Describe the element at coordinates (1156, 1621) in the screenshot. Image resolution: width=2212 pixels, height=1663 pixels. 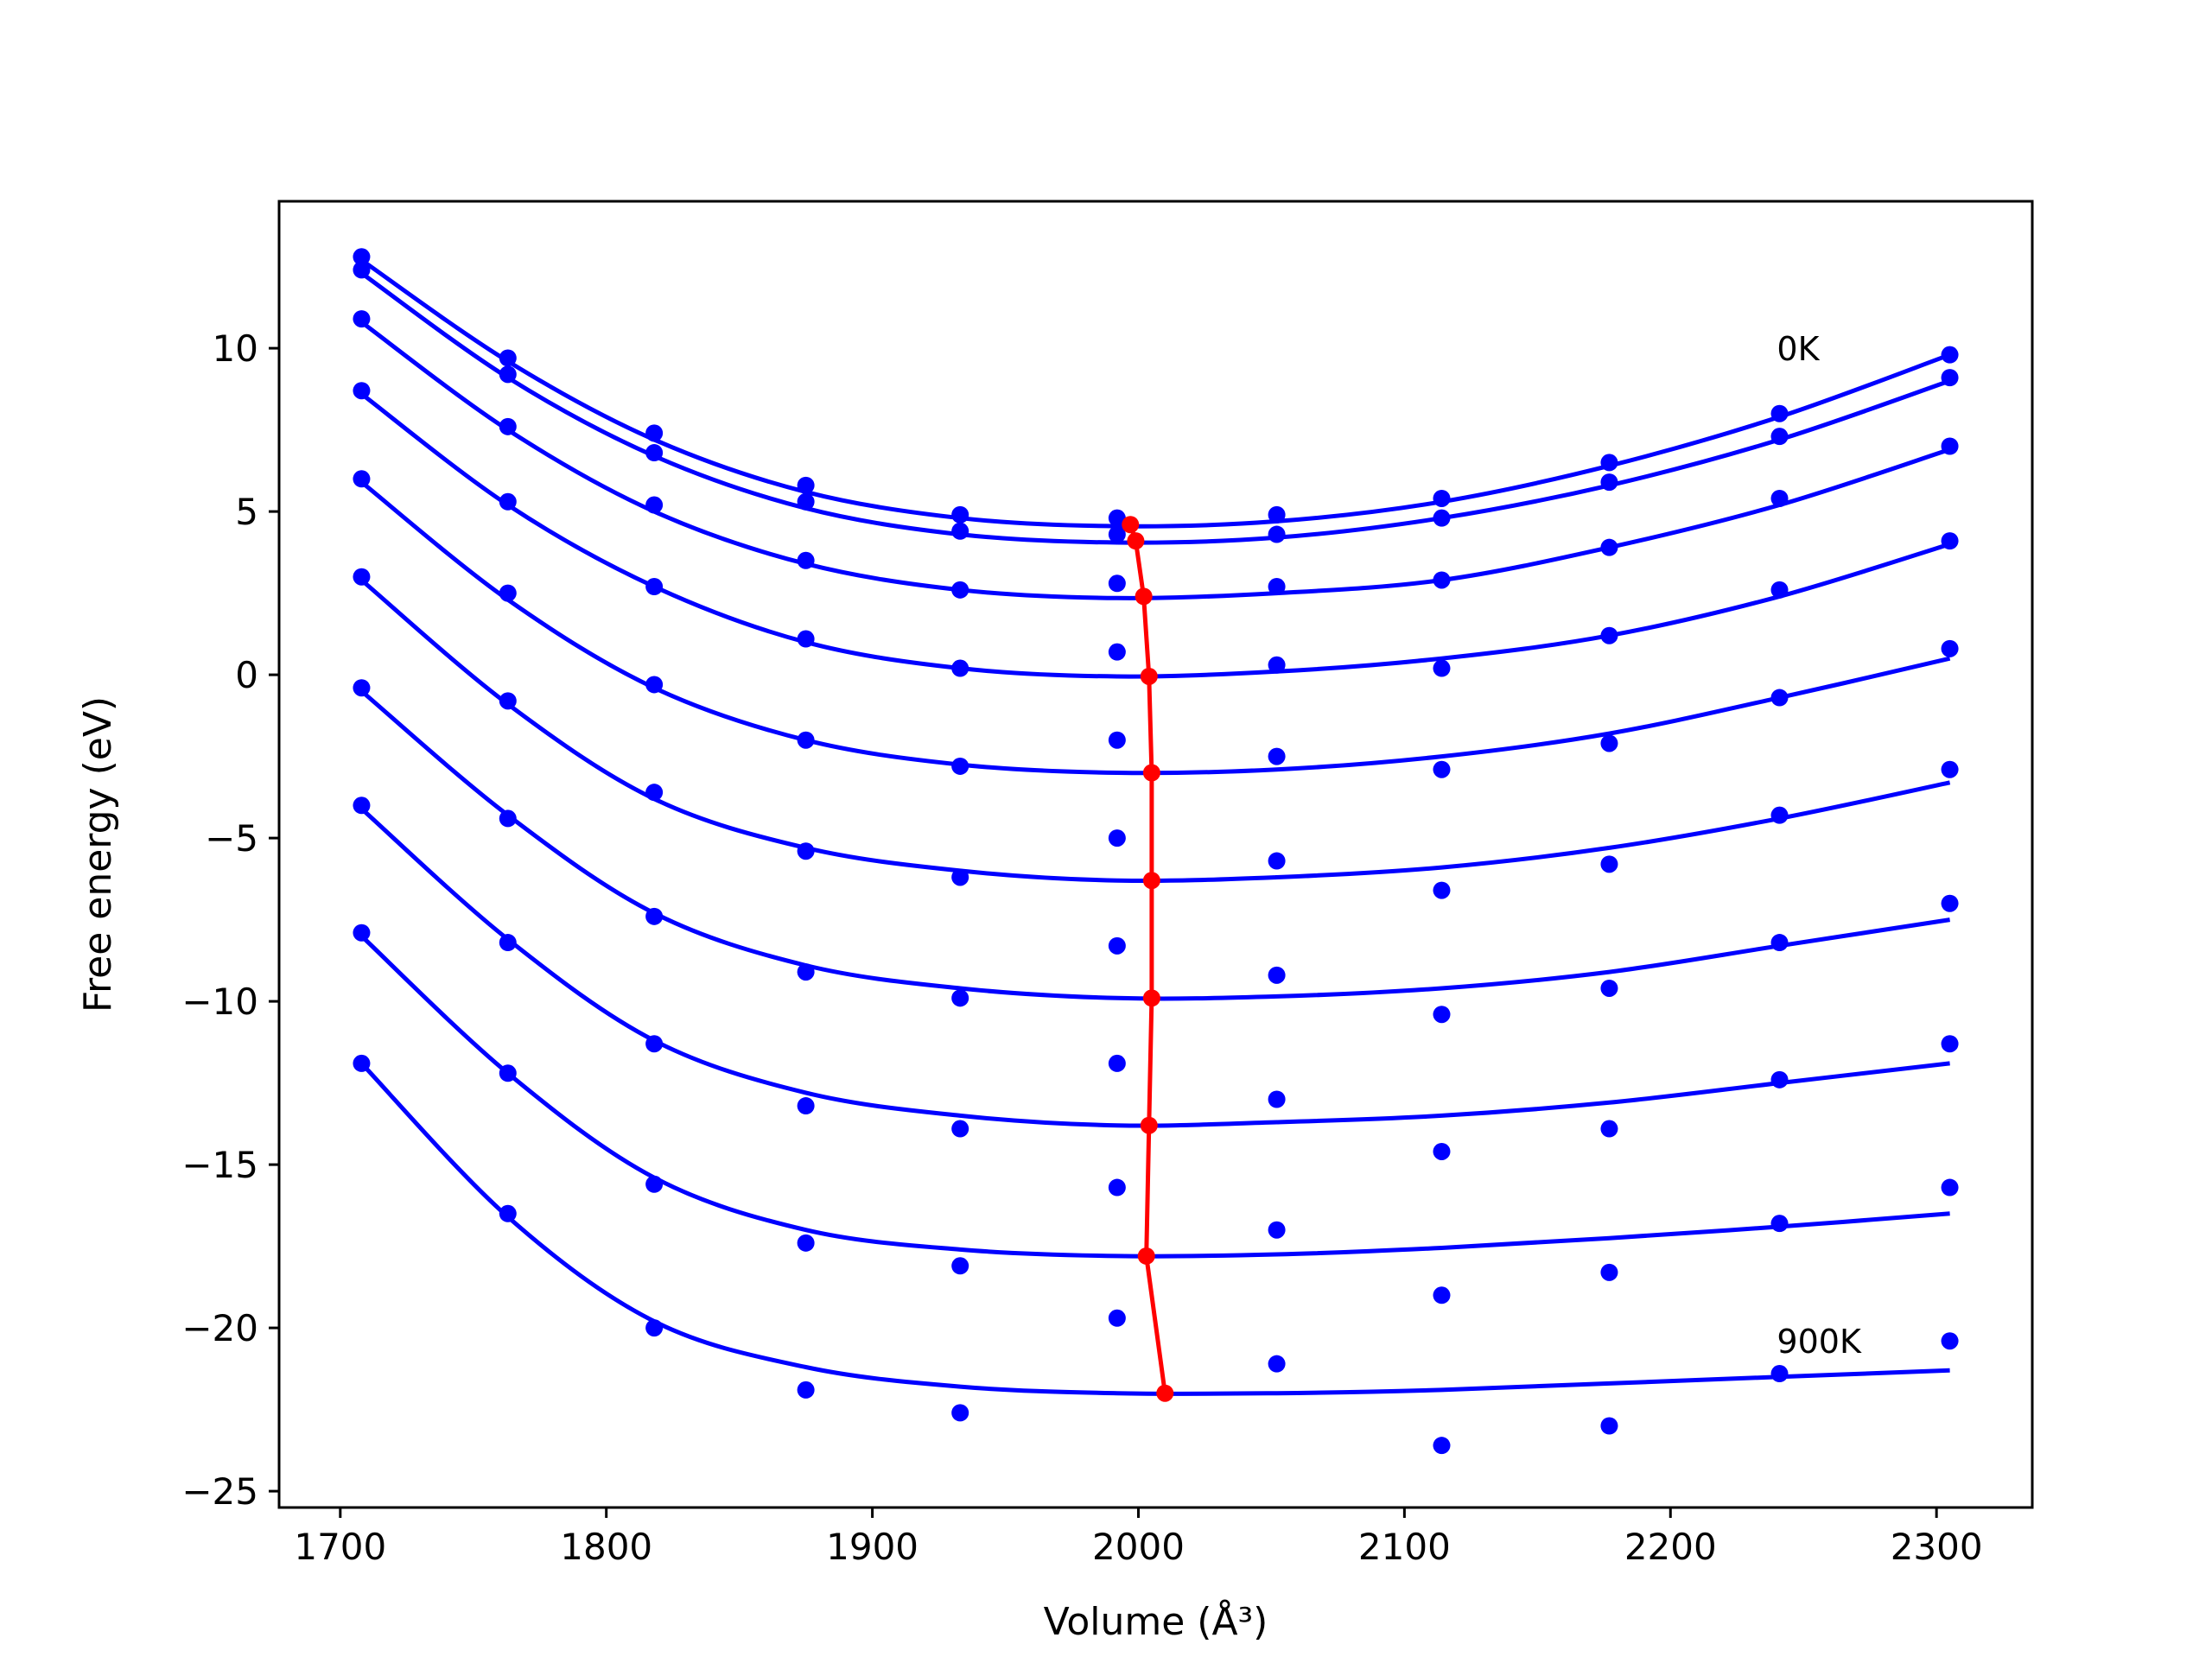
I see `x-axis-label: Volume (Å³)` at that location.